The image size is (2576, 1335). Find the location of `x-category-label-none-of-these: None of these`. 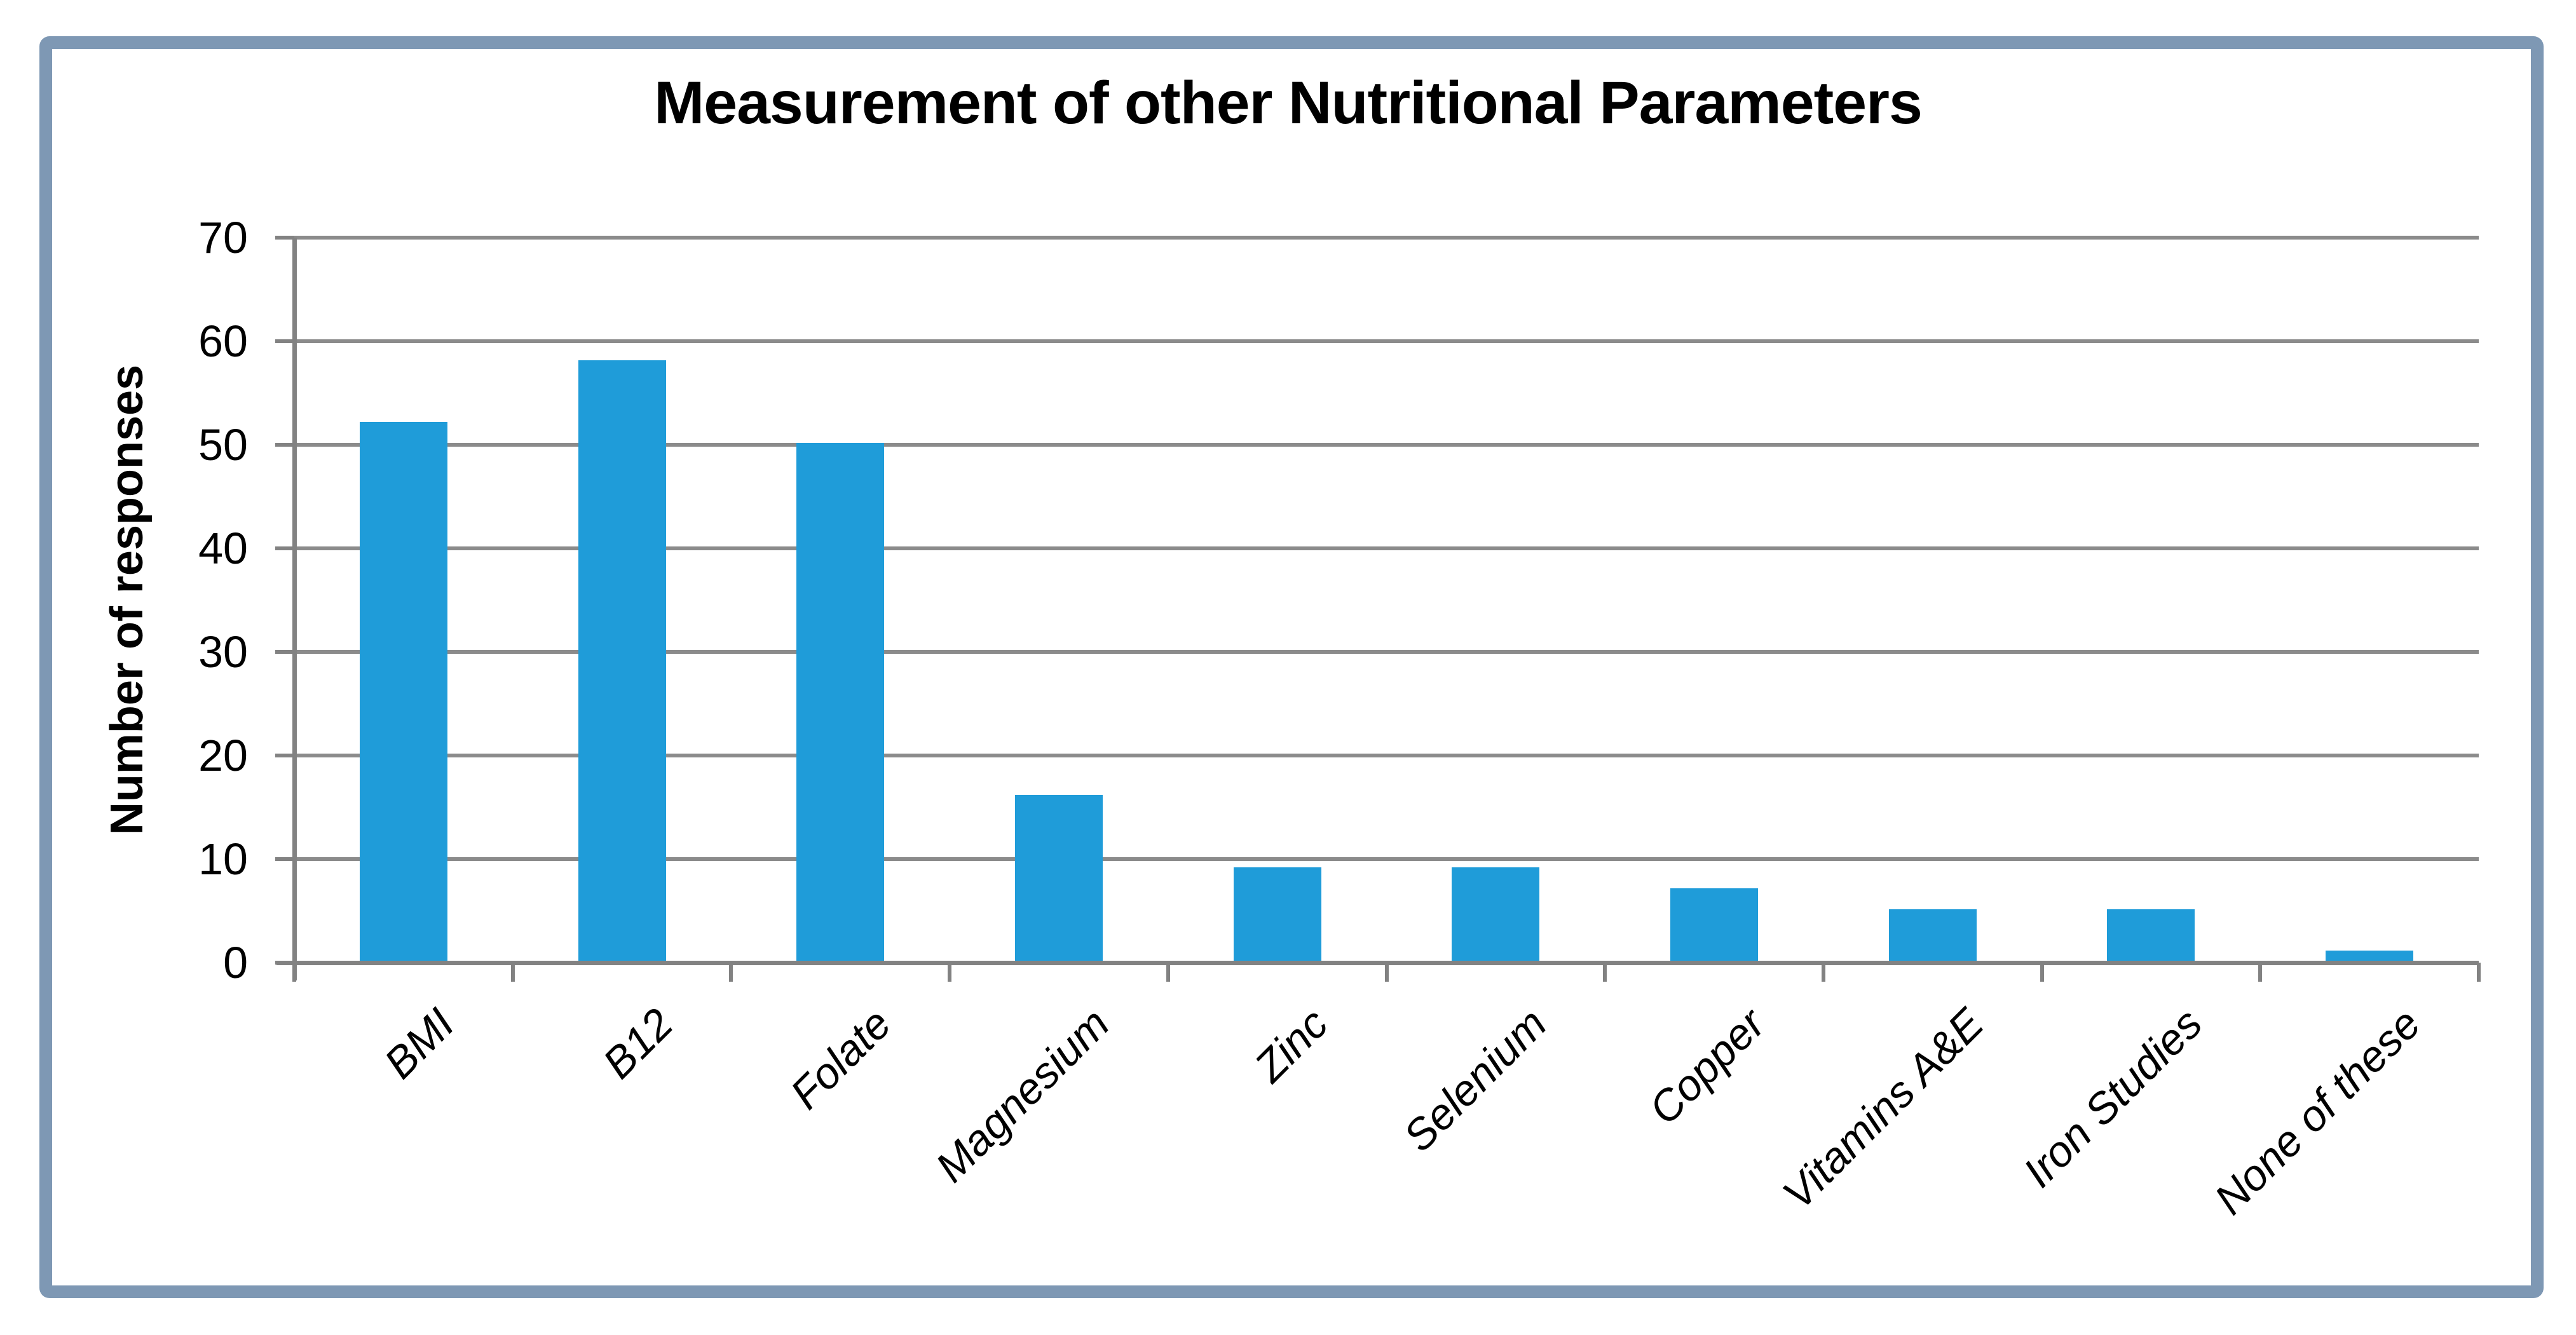

x-category-label-none-of-these: None of these is located at coordinates (2317, 1112).